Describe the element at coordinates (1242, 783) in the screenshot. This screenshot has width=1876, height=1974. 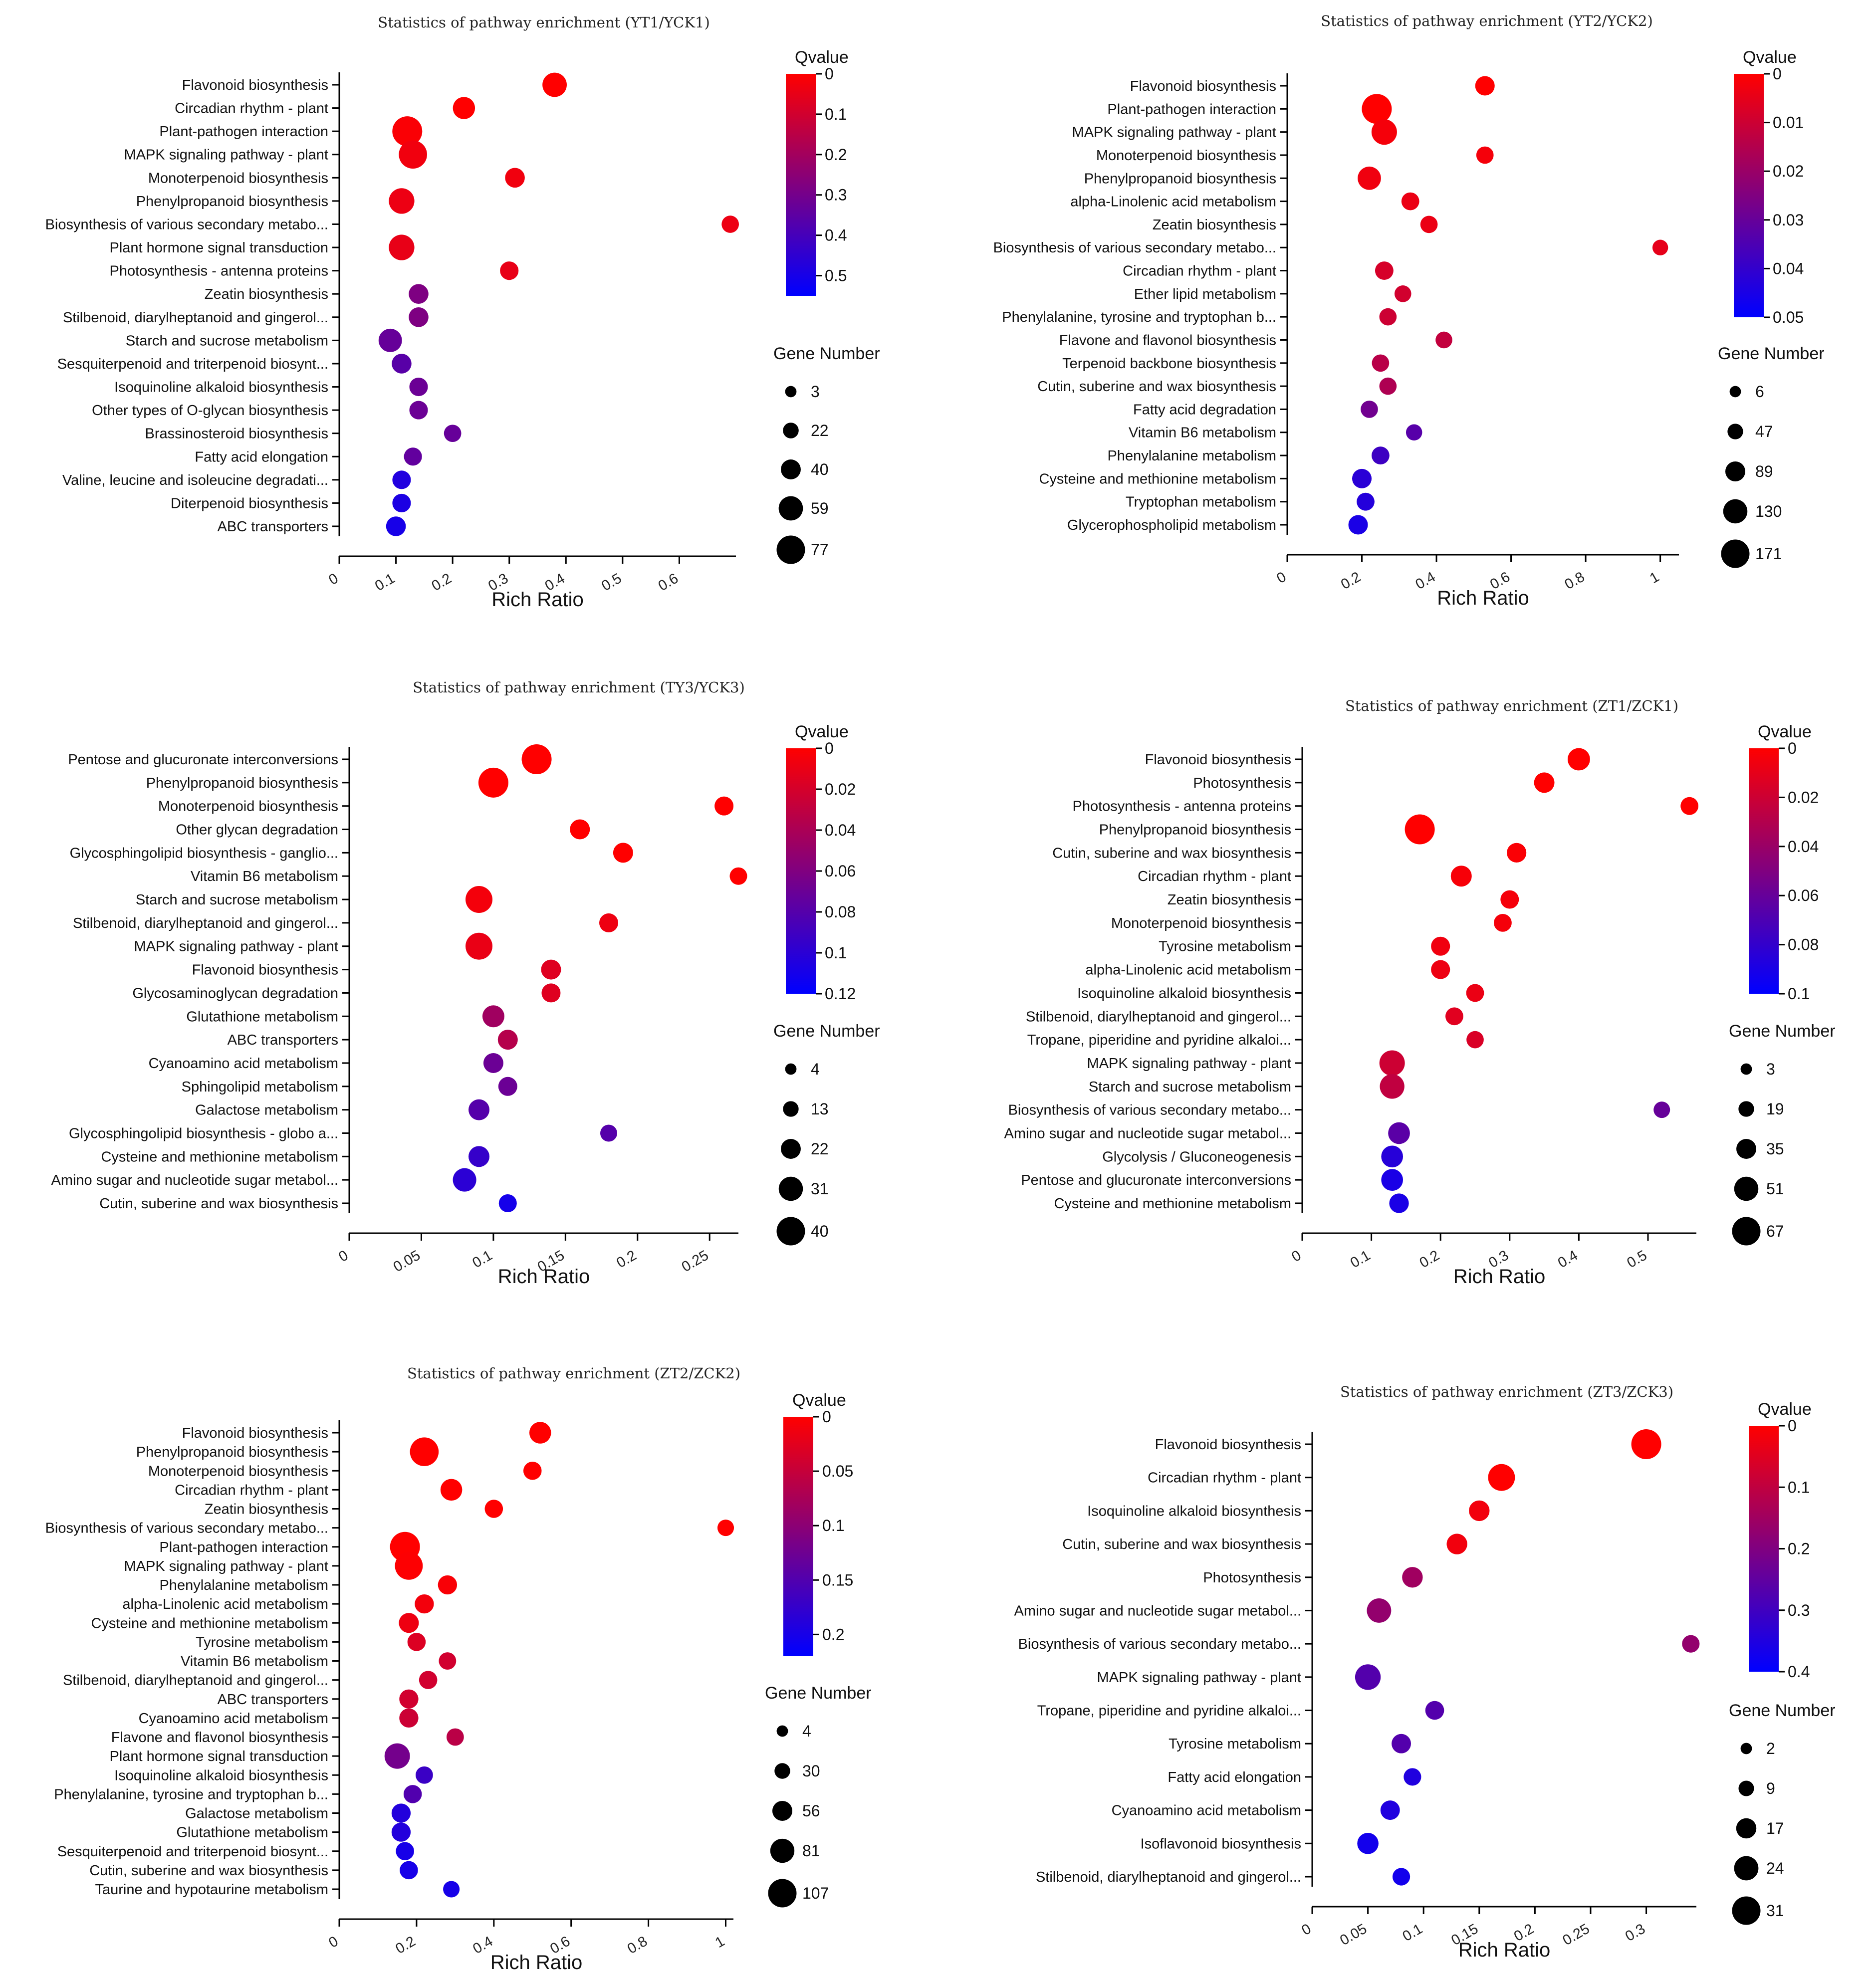
I see `pathway-label: Photosynthesis` at that location.